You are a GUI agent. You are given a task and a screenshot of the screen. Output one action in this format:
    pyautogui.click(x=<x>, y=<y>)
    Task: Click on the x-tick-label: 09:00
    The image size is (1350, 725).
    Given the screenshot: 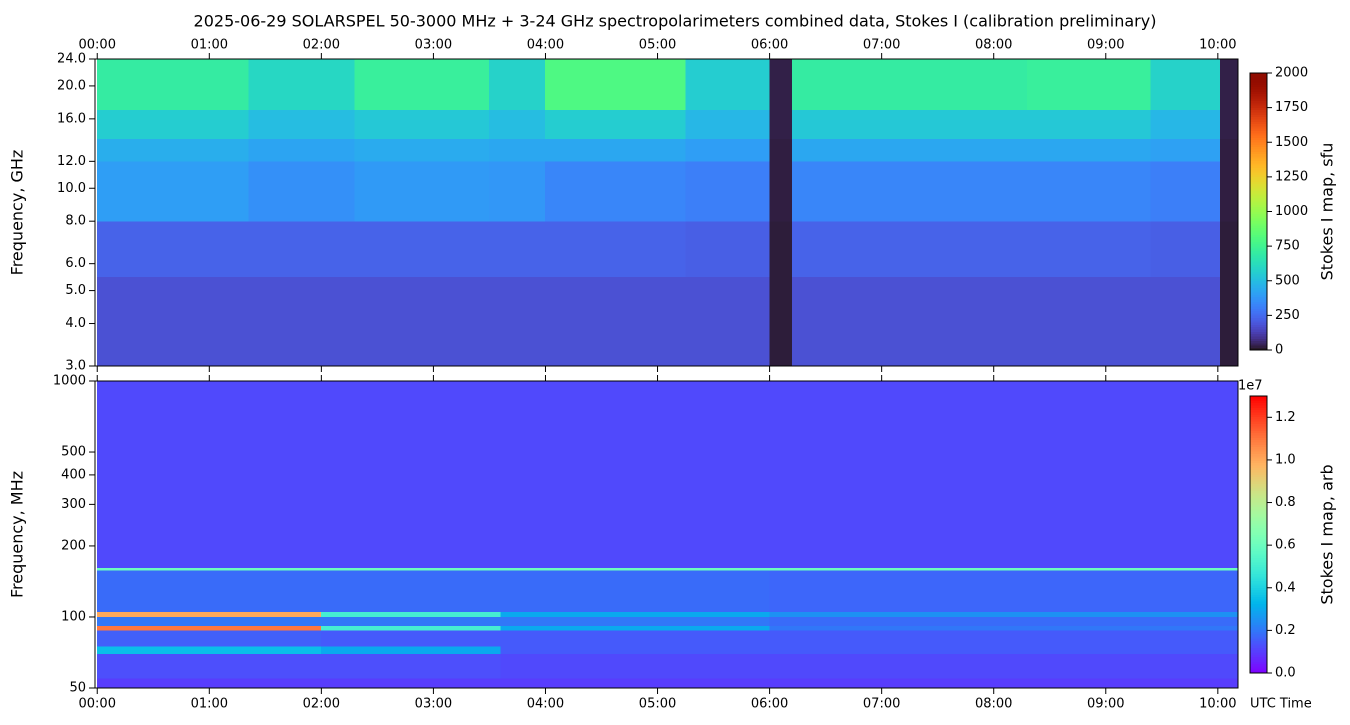 What is the action you would take?
    pyautogui.click(x=1105, y=45)
    